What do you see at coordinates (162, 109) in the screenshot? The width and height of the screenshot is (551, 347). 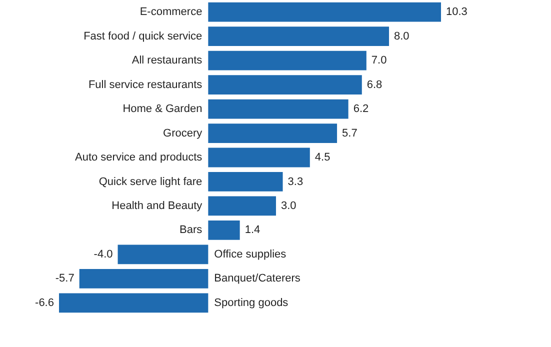 I see `y-tick-label: Home & Garden` at bounding box center [162, 109].